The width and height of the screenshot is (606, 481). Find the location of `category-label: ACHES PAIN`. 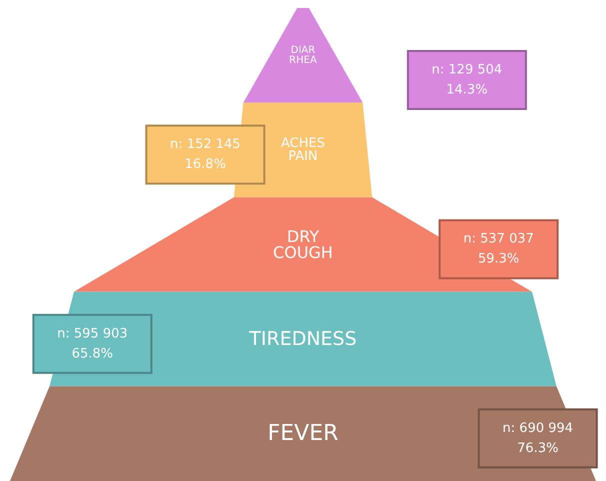

category-label: ACHES PAIN is located at coordinates (303, 150).